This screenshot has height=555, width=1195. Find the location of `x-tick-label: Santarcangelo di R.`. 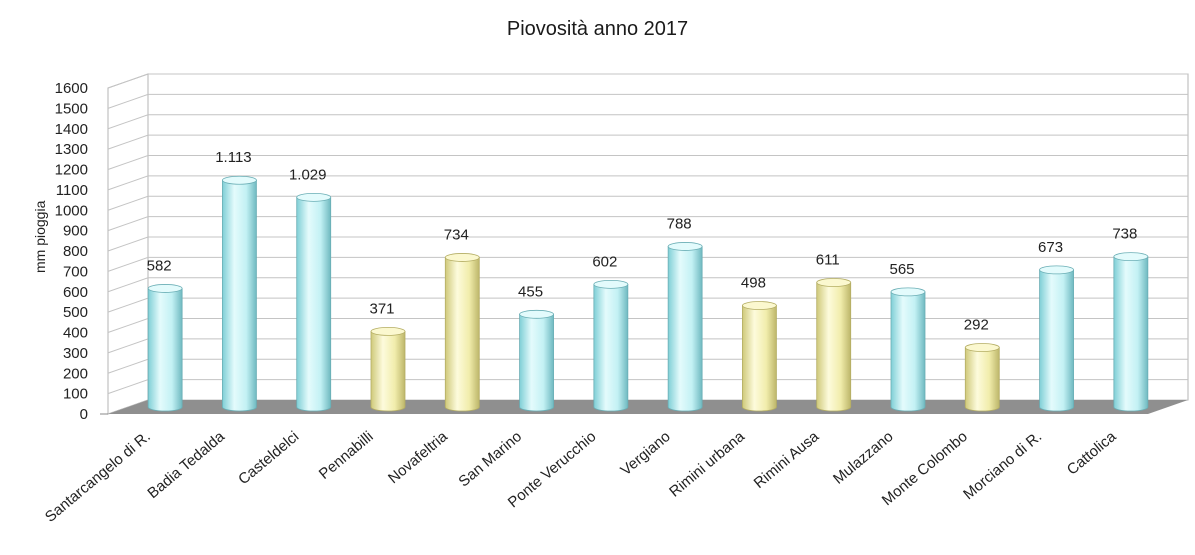

x-tick-label: Santarcangelo di R. is located at coordinates (98, 477).